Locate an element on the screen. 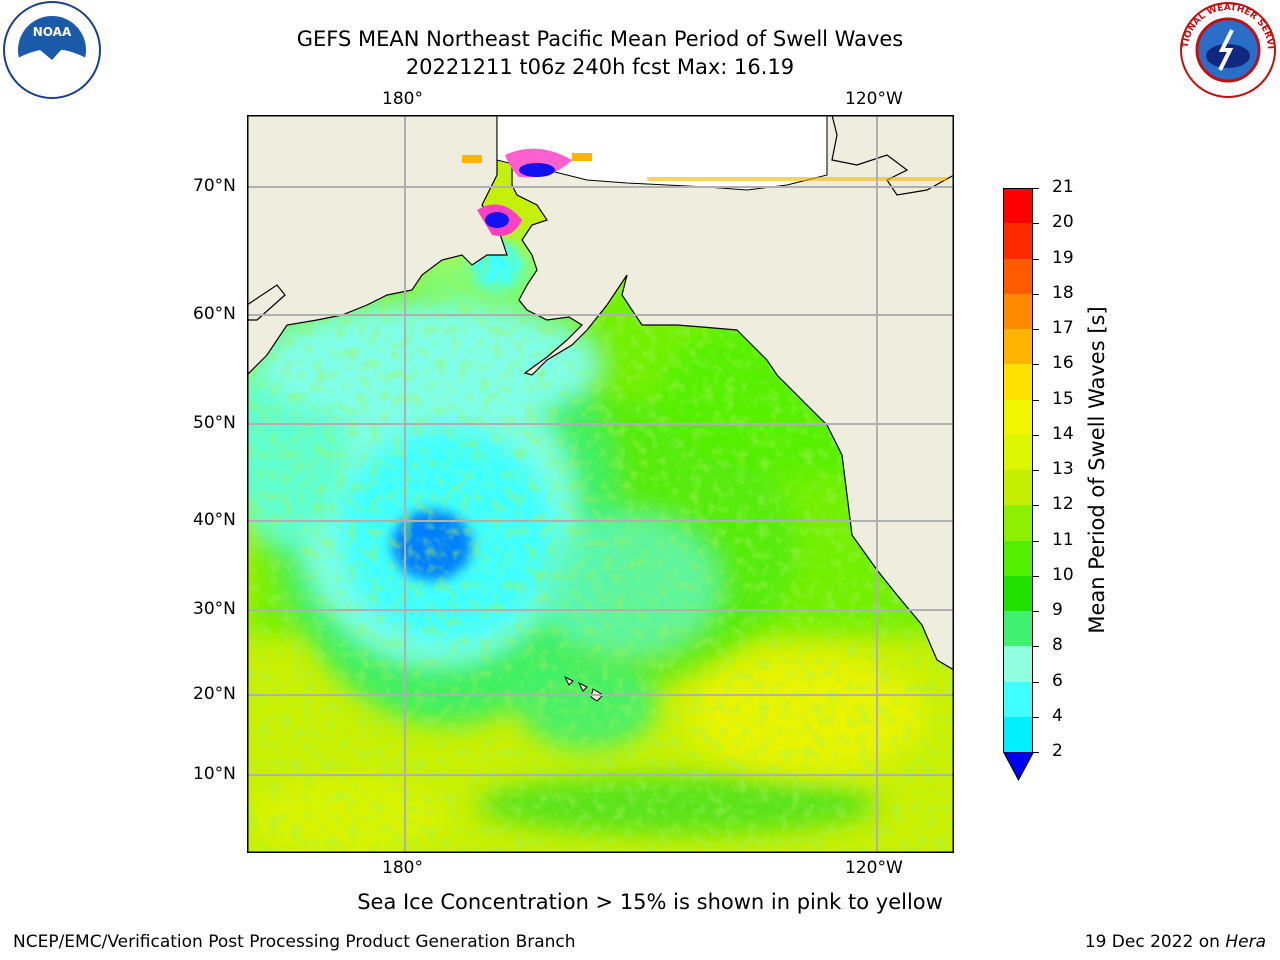 The image size is (1280, 960). colorbar-tick-label: 10 is located at coordinates (1063, 574).